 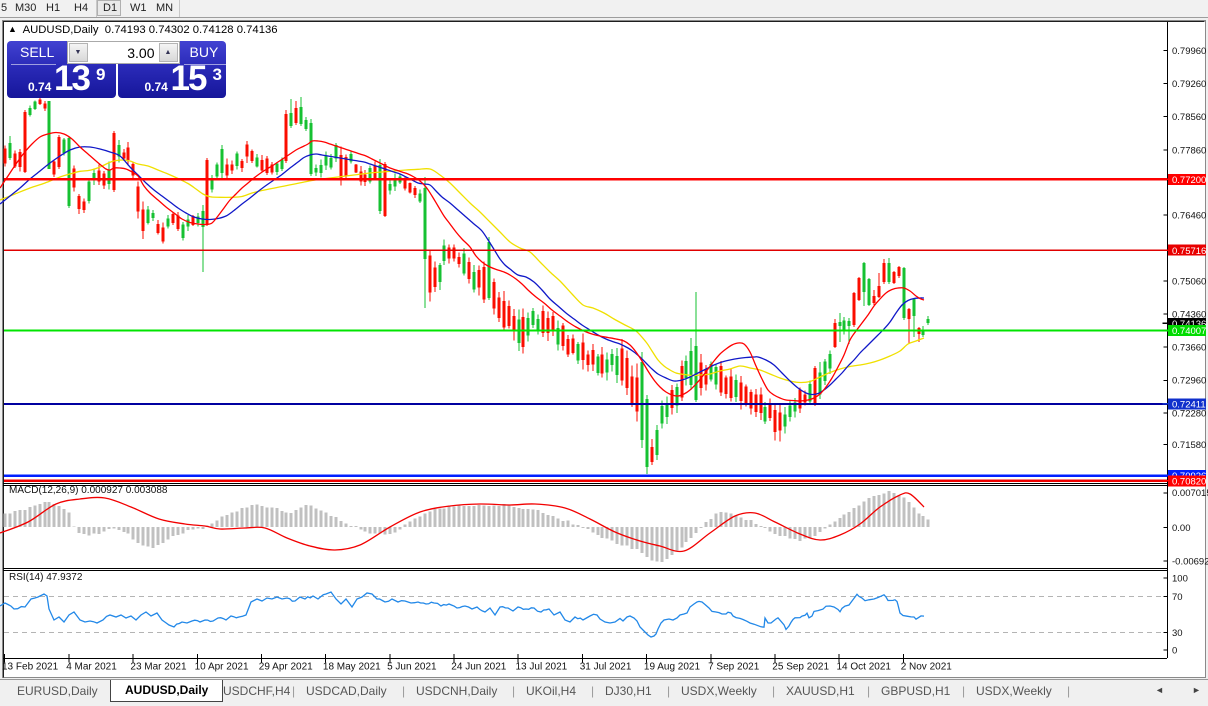 What do you see at coordinates (222, 667) in the screenshot?
I see `svg-text: 10 Apr 2021` at bounding box center [222, 667].